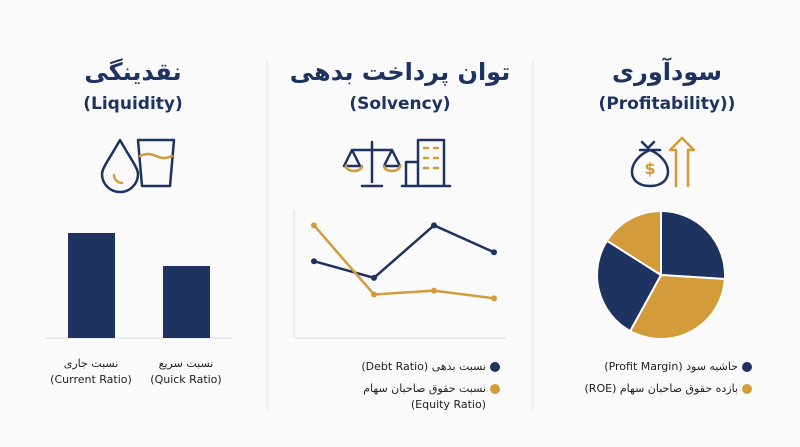 This screenshot has height=447, width=800. I want to click on drop-shine, so click(118, 179).